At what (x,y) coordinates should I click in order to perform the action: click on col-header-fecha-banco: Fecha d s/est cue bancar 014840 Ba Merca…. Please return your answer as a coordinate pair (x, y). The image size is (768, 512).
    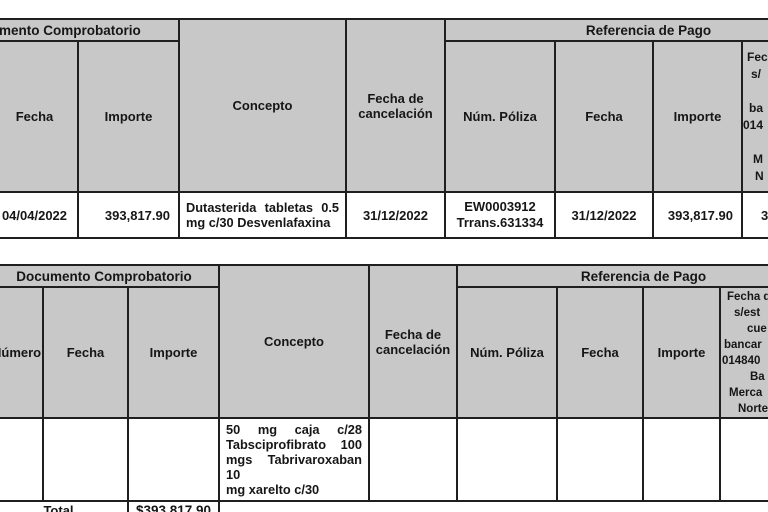
    Looking at the image, I should click on (743, 352).